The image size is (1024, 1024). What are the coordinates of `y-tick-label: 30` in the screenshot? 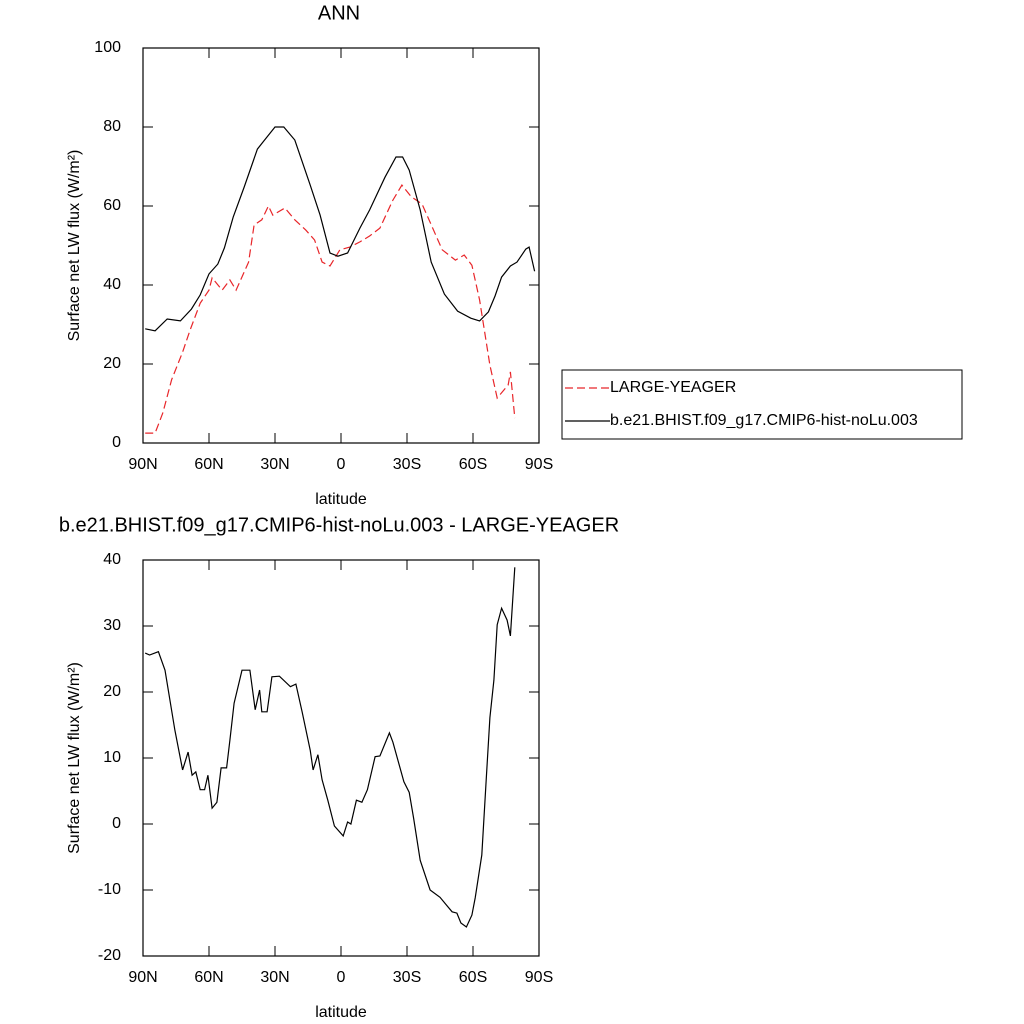 It's located at (112, 625).